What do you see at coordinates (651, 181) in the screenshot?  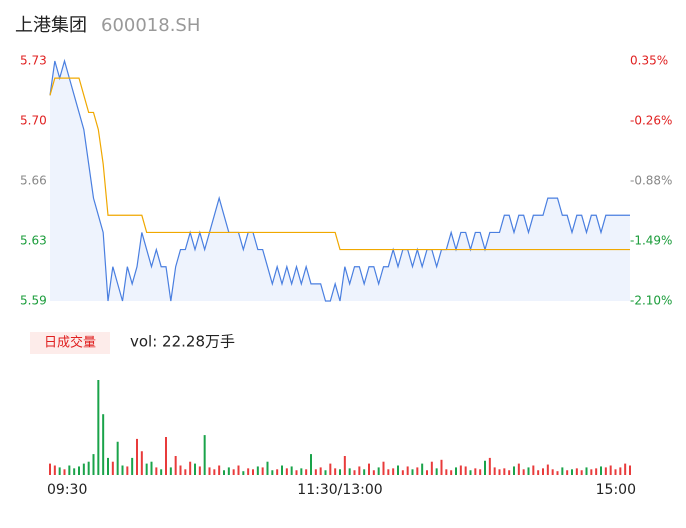 I see `y2-tick-label: -0.88%` at bounding box center [651, 181].